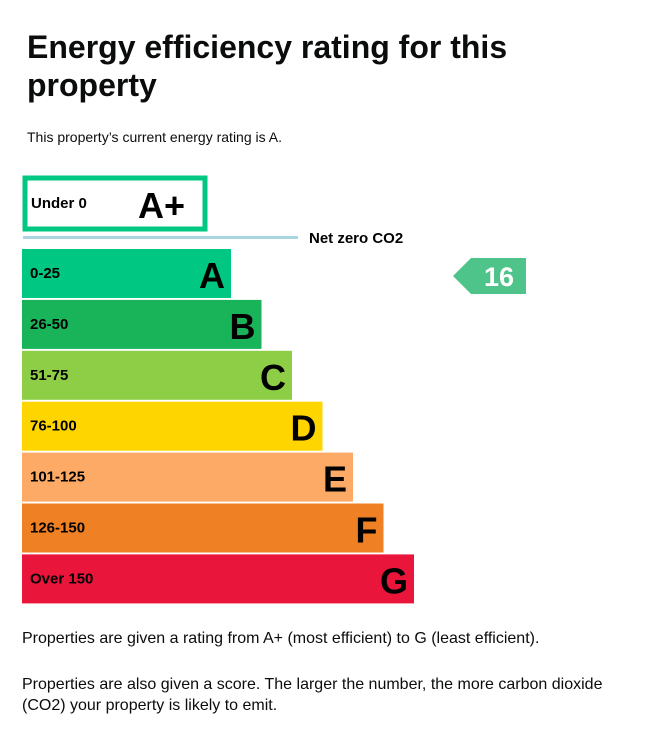 Image resolution: width=667 pixels, height=740 pixels. Describe the element at coordinates (61, 578) in the screenshot. I see `band-range-label: Over 150` at that location.